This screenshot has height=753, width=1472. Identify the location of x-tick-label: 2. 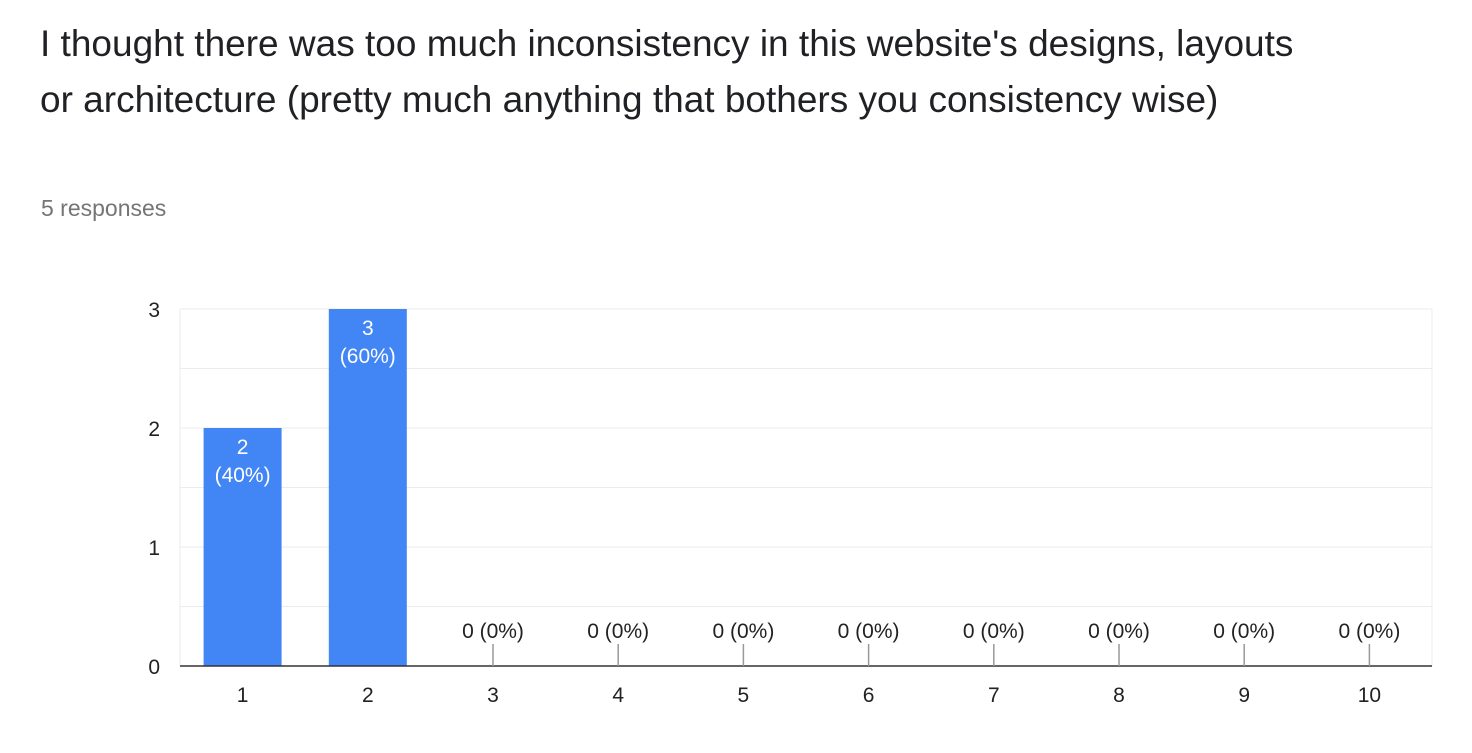
(368, 695).